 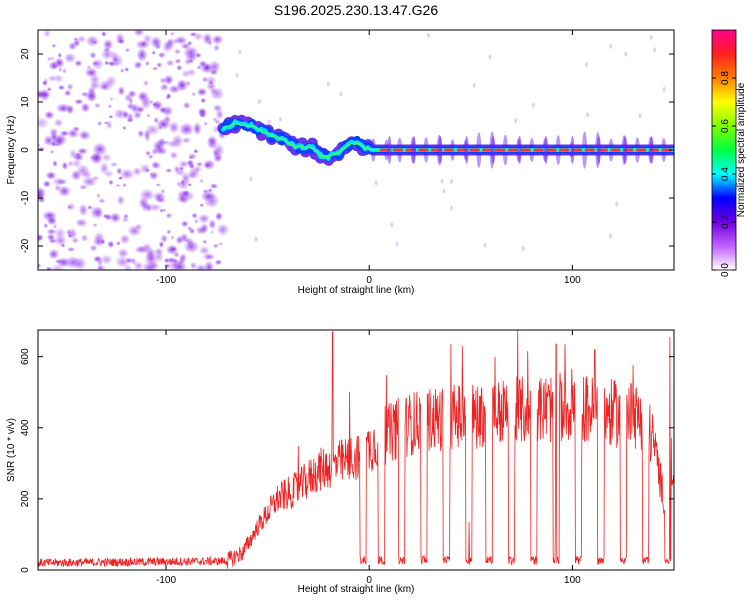 I want to click on colorbar-axes: 0.0 0.2 0.4 0.6 0.8, so click(x=724, y=174).